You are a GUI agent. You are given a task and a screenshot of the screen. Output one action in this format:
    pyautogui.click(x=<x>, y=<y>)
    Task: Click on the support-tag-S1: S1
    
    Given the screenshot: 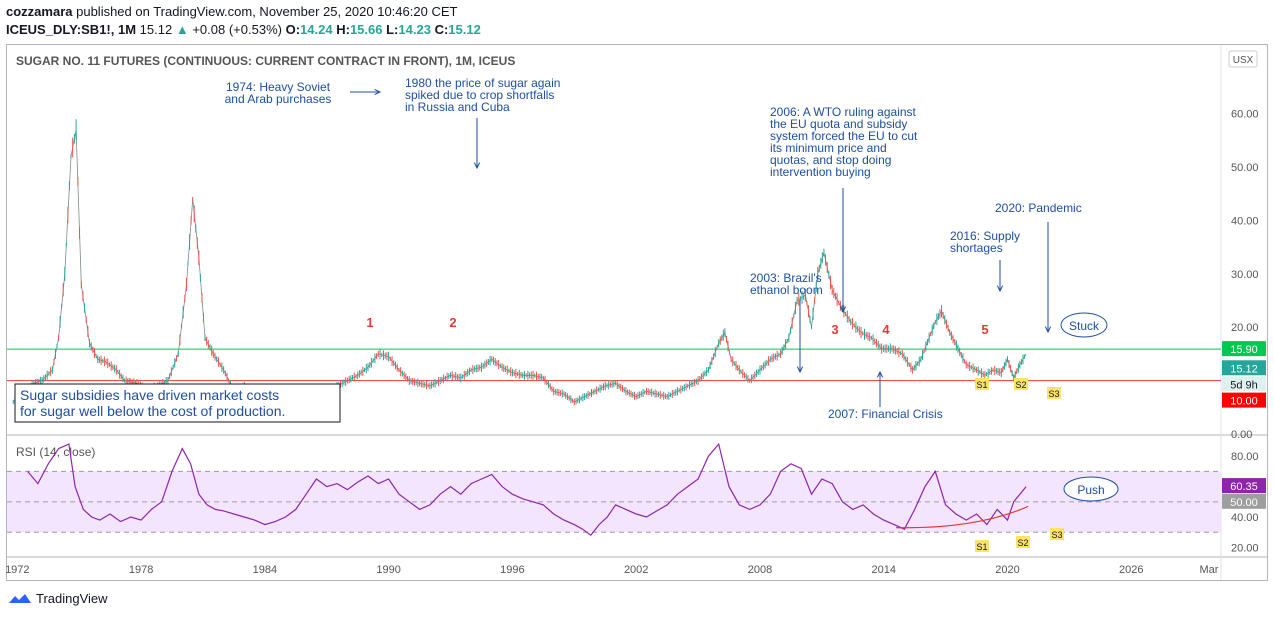 What is the action you would take?
    pyautogui.click(x=981, y=385)
    